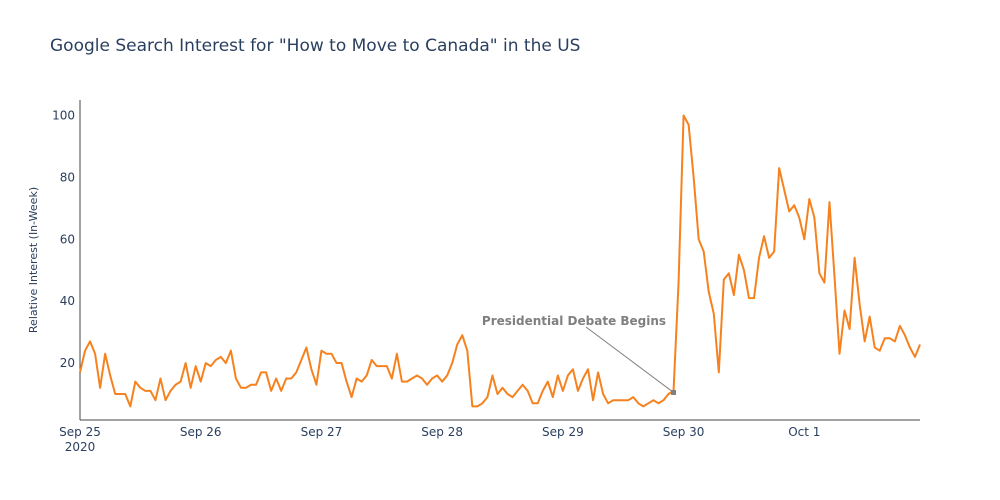 The width and height of the screenshot is (1000, 500). I want to click on y-tick-label: 20, so click(67, 363).